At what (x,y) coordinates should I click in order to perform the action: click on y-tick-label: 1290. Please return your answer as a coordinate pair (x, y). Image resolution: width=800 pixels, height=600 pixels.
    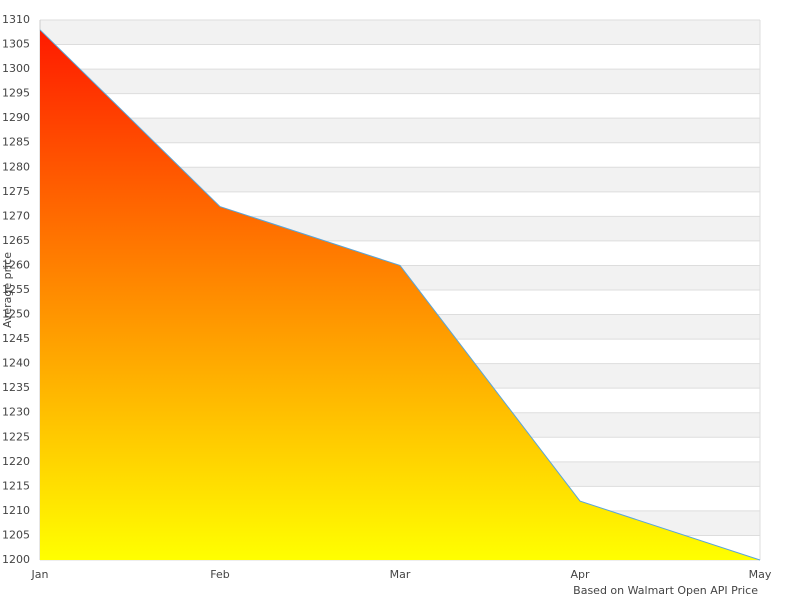
    Looking at the image, I should click on (16, 117).